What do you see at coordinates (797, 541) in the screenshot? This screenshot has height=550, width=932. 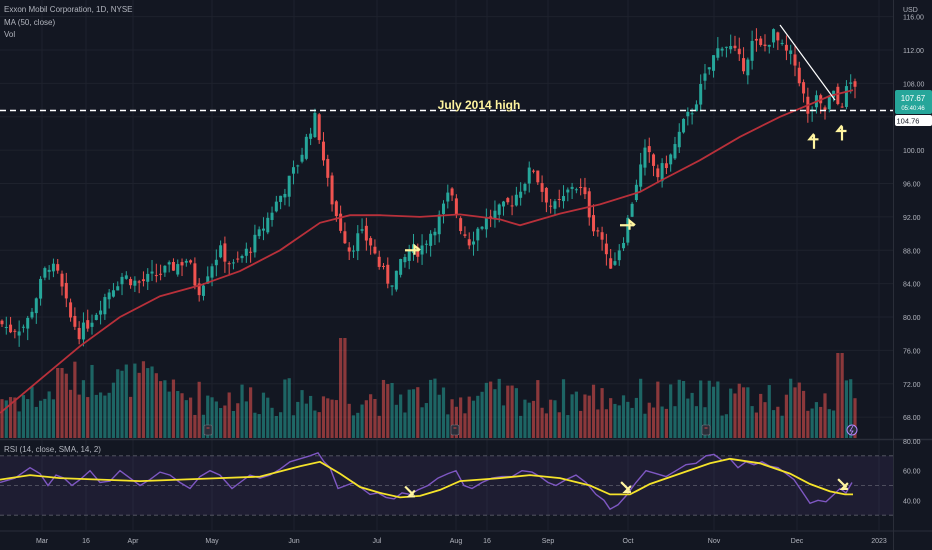 I see `time-tick-11: Dec` at bounding box center [797, 541].